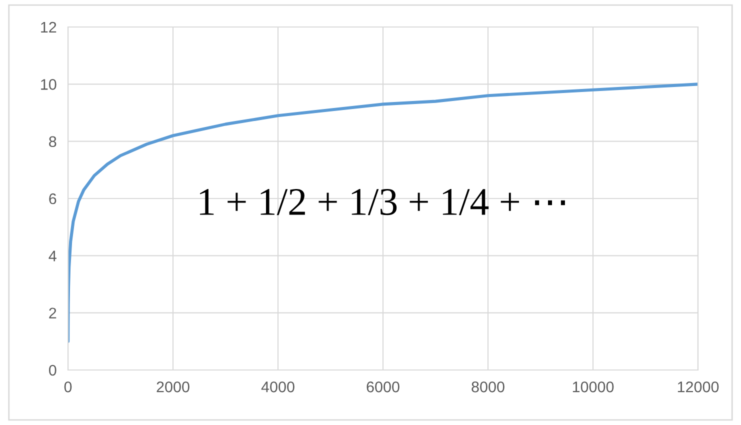 This screenshot has width=741, height=425. What do you see at coordinates (52, 198) in the screenshot?
I see `y-tick-label: 6` at bounding box center [52, 198].